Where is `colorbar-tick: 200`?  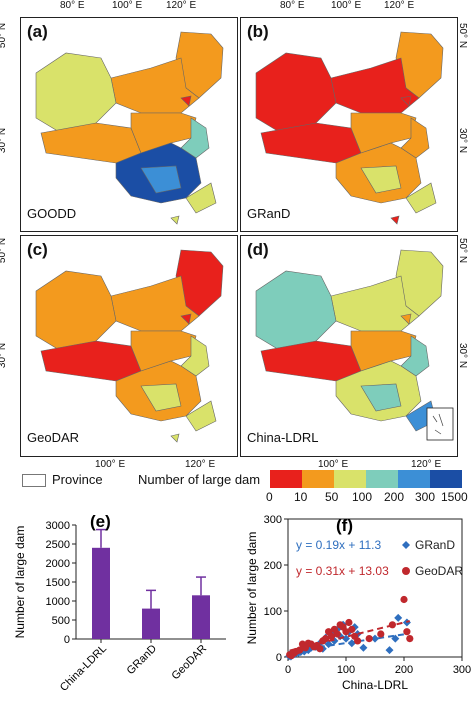 colorbar-tick: 200 is located at coordinates (394, 497).